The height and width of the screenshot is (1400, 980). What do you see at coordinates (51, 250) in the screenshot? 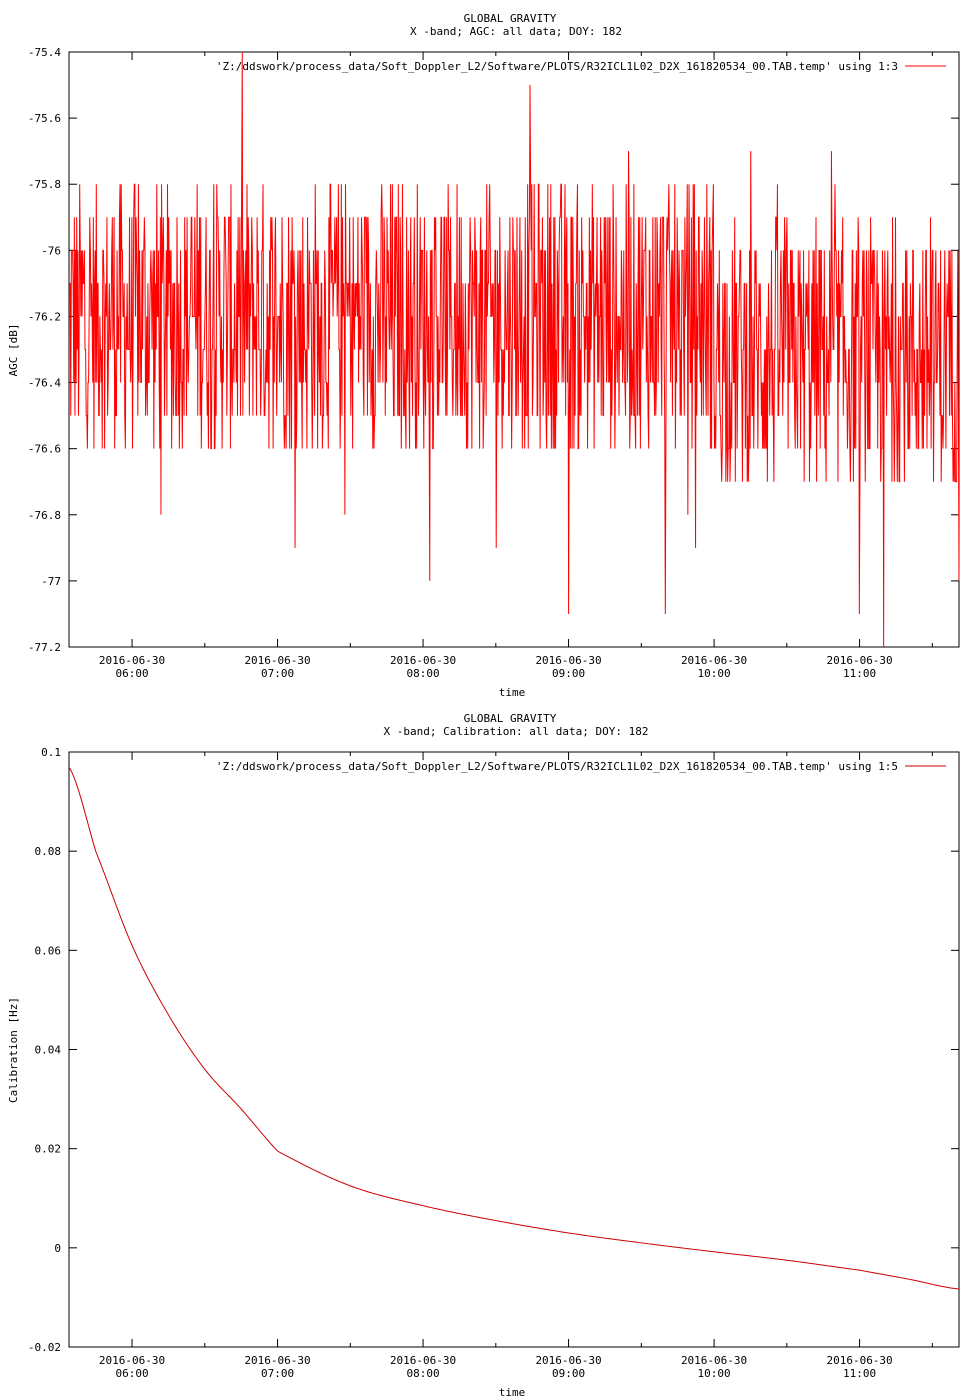
I see `y-tick-label: -76` at bounding box center [51, 250].